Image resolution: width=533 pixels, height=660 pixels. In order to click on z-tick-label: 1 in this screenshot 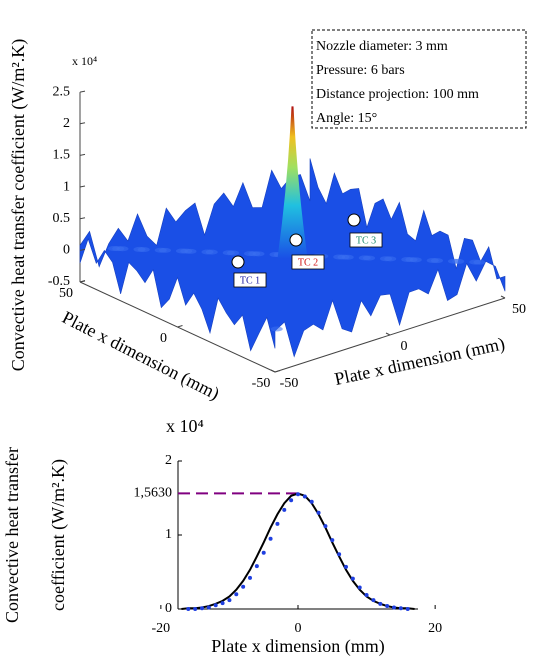, I will do `click(66, 186)`.